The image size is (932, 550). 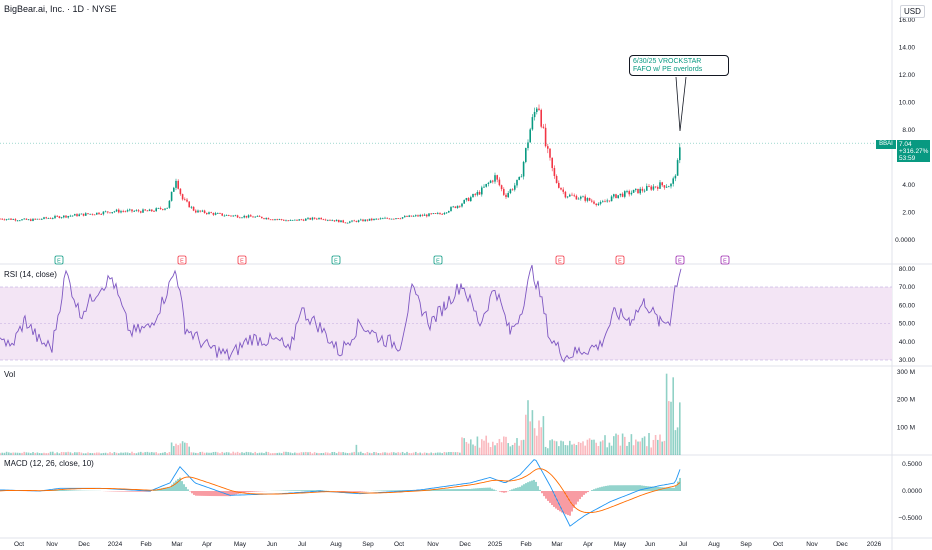 What do you see at coordinates (557, 544) in the screenshot?
I see `time-axis-label: Mar` at bounding box center [557, 544].